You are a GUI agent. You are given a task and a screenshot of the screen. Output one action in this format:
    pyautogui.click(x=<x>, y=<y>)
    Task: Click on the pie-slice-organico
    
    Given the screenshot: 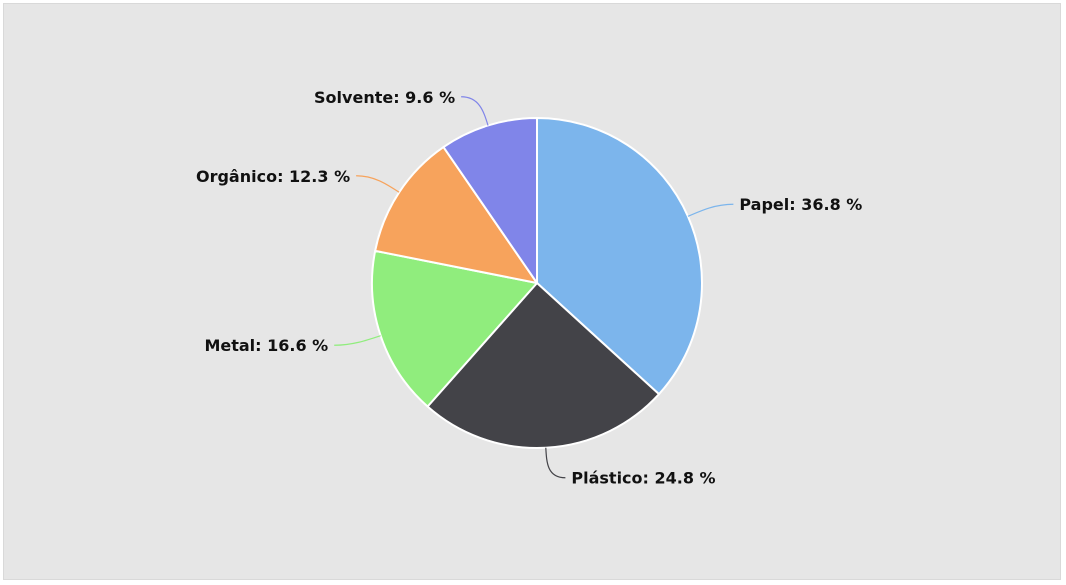 What is the action you would take?
    pyautogui.click(x=456, y=215)
    